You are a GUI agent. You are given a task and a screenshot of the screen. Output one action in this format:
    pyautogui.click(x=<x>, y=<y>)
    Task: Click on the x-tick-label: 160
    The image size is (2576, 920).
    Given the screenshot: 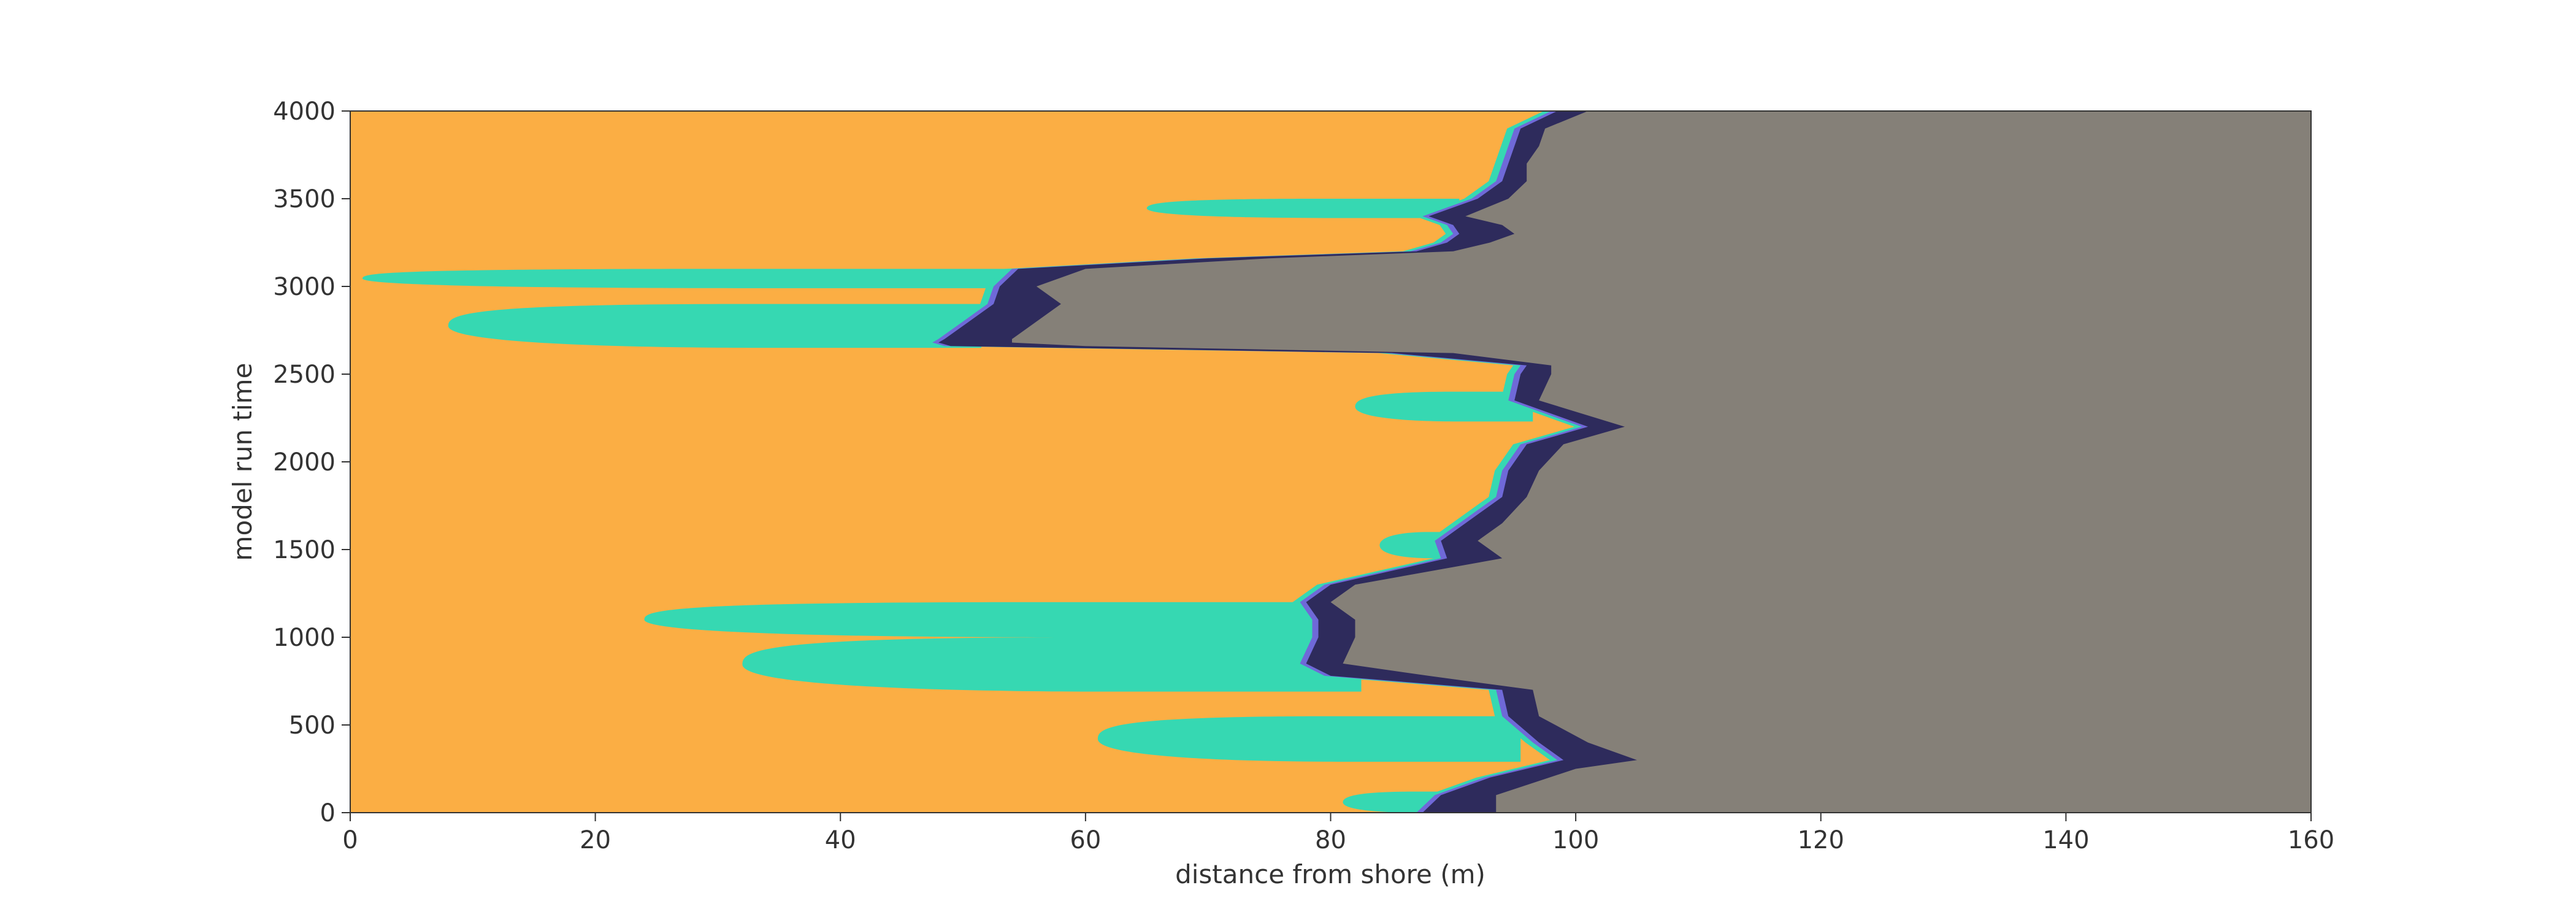 What is the action you would take?
    pyautogui.click(x=2311, y=840)
    